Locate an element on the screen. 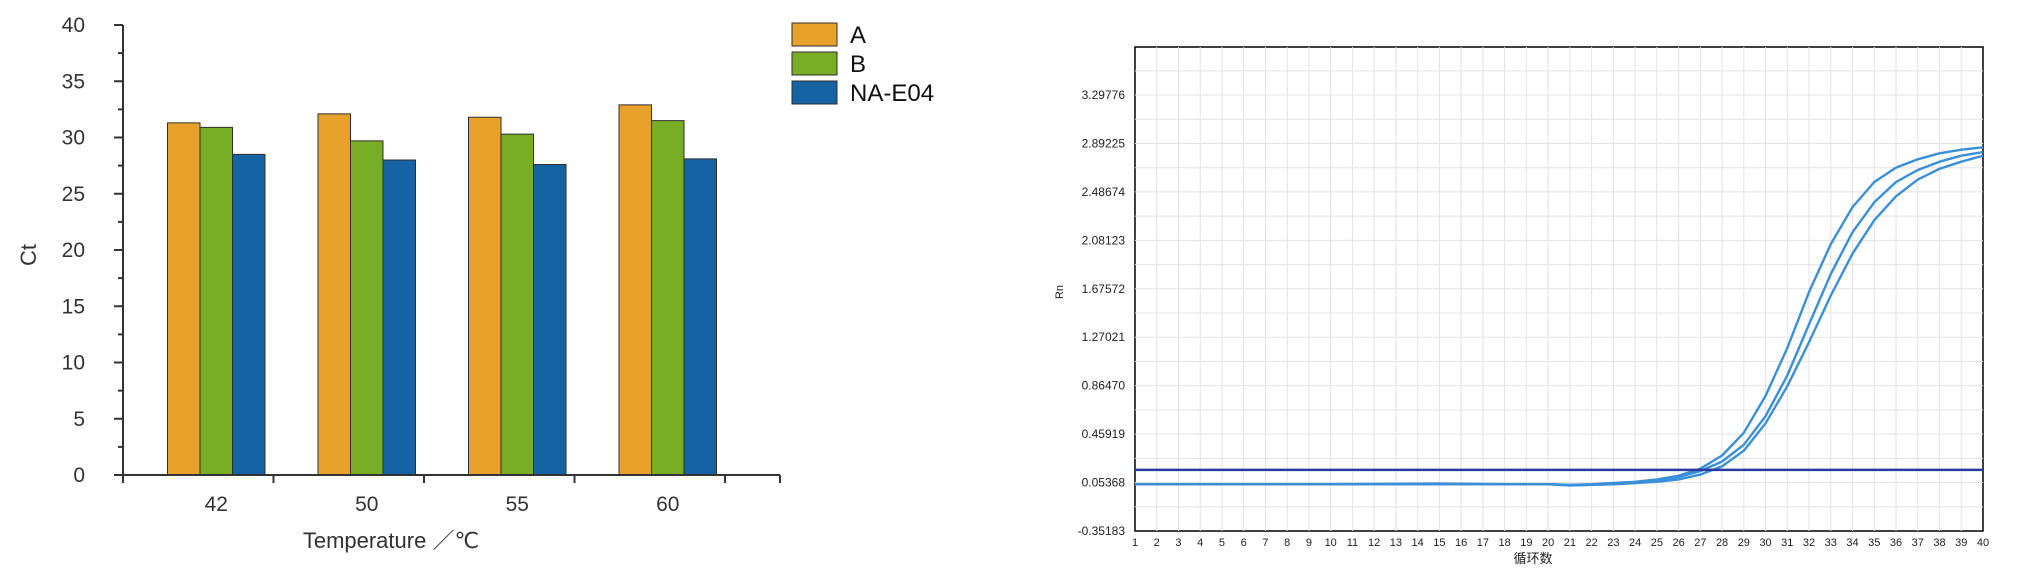  legend-label: B is located at coordinates (858, 64).